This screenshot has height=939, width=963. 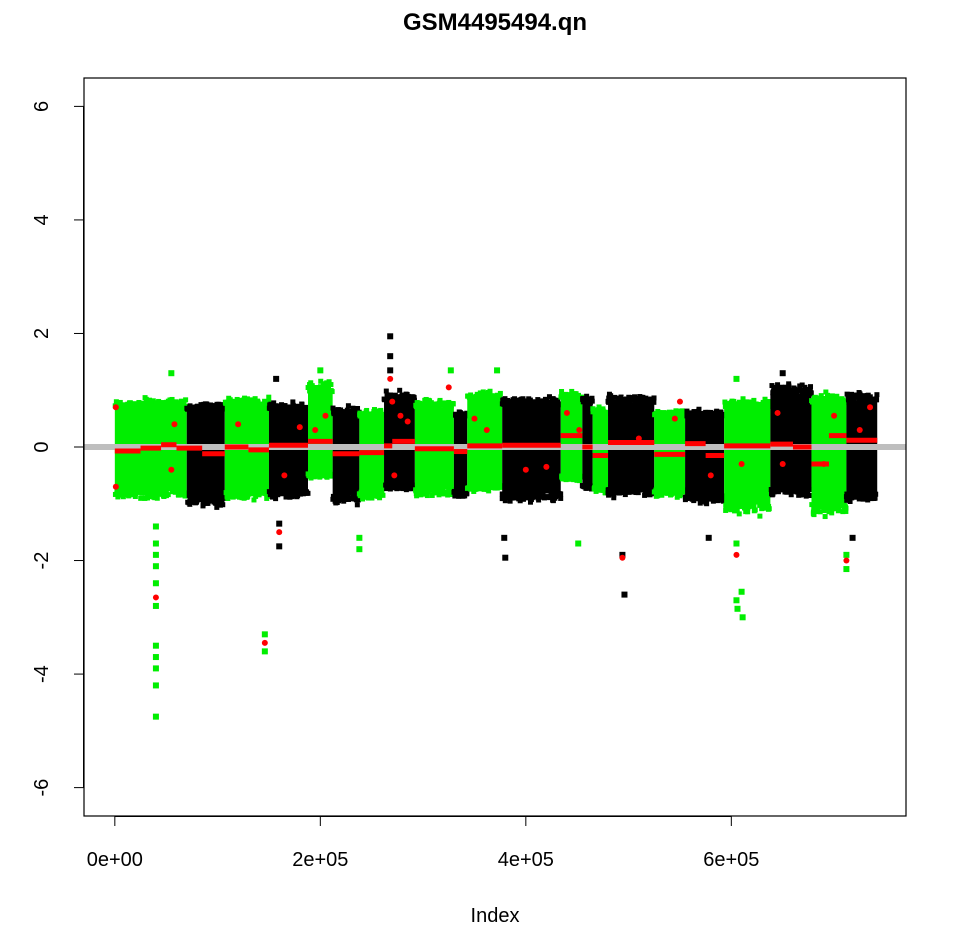 I want to click on x-tick-label: 2e+05, so click(x=320, y=860).